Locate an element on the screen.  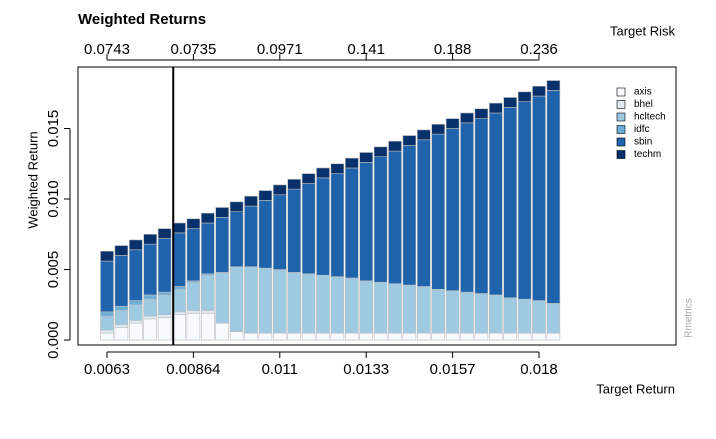
x2-tick-label: 0.0971 is located at coordinates (280, 49).